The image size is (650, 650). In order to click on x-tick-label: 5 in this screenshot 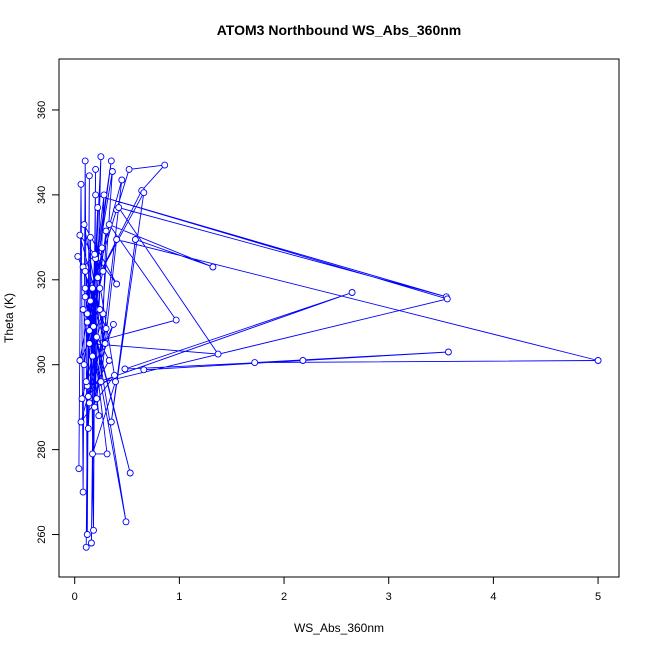, I will do `click(598, 597)`.